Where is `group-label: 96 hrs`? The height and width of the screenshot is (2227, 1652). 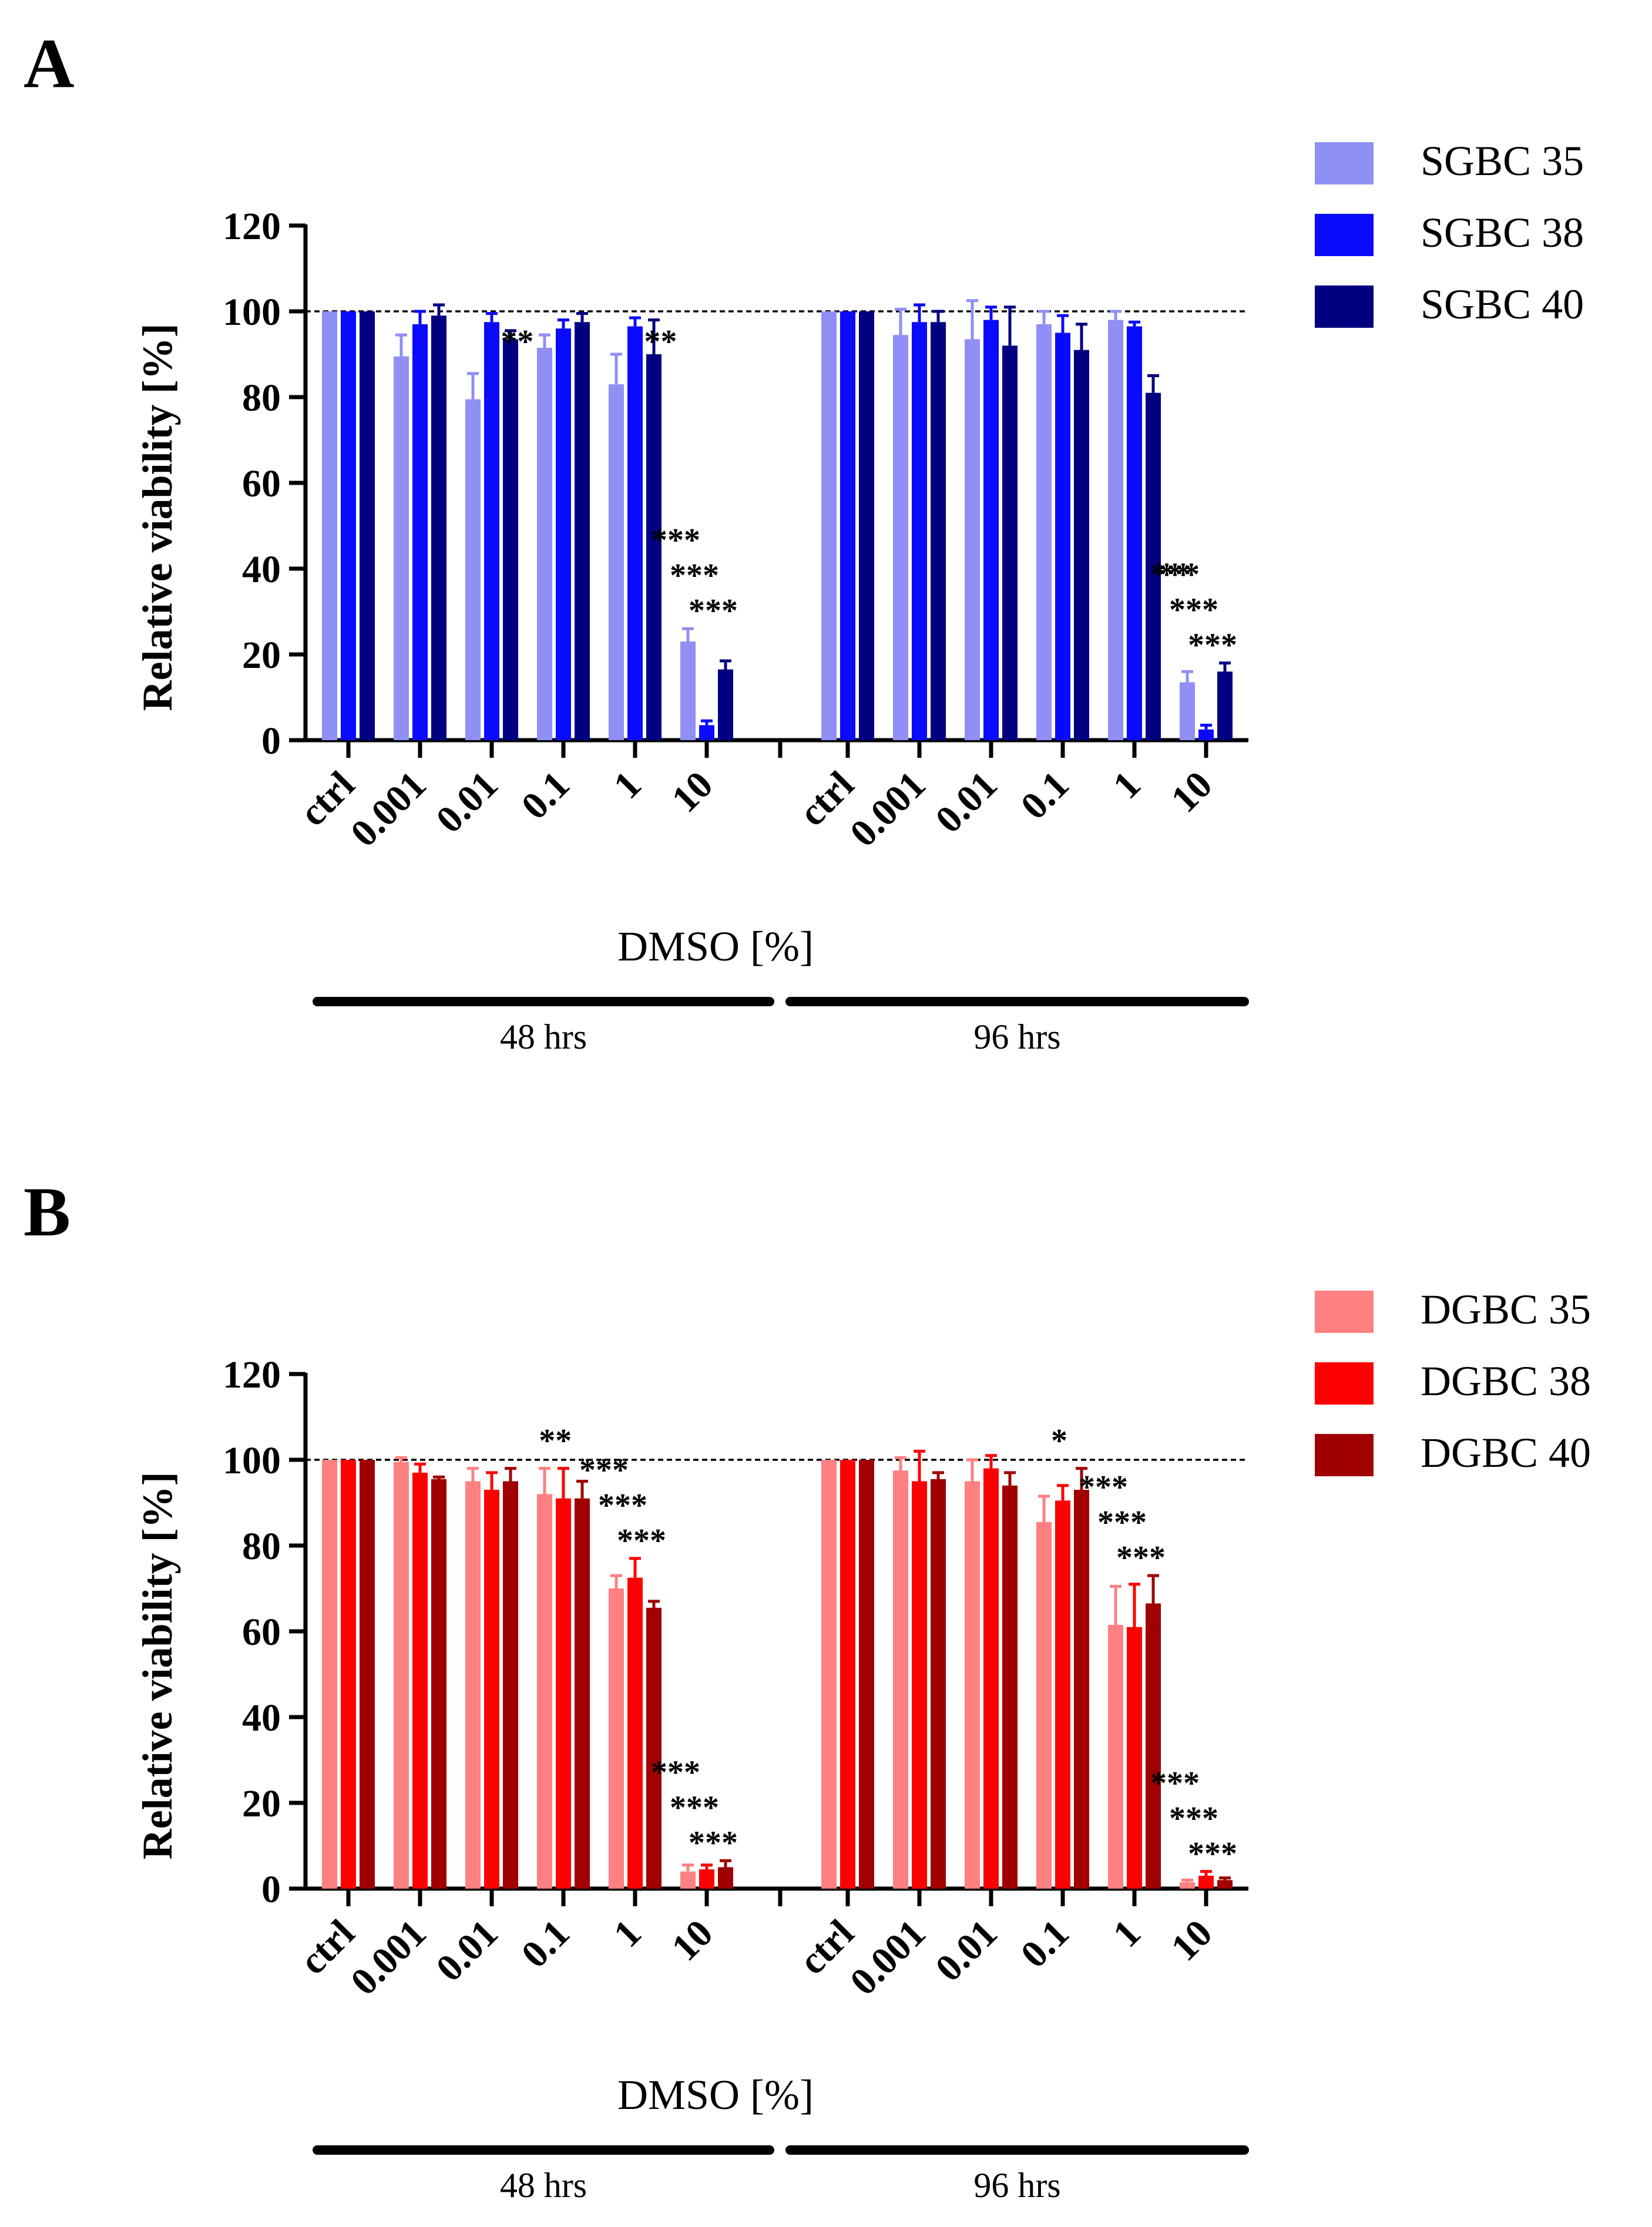
group-label: 96 hrs is located at coordinates (1016, 1037).